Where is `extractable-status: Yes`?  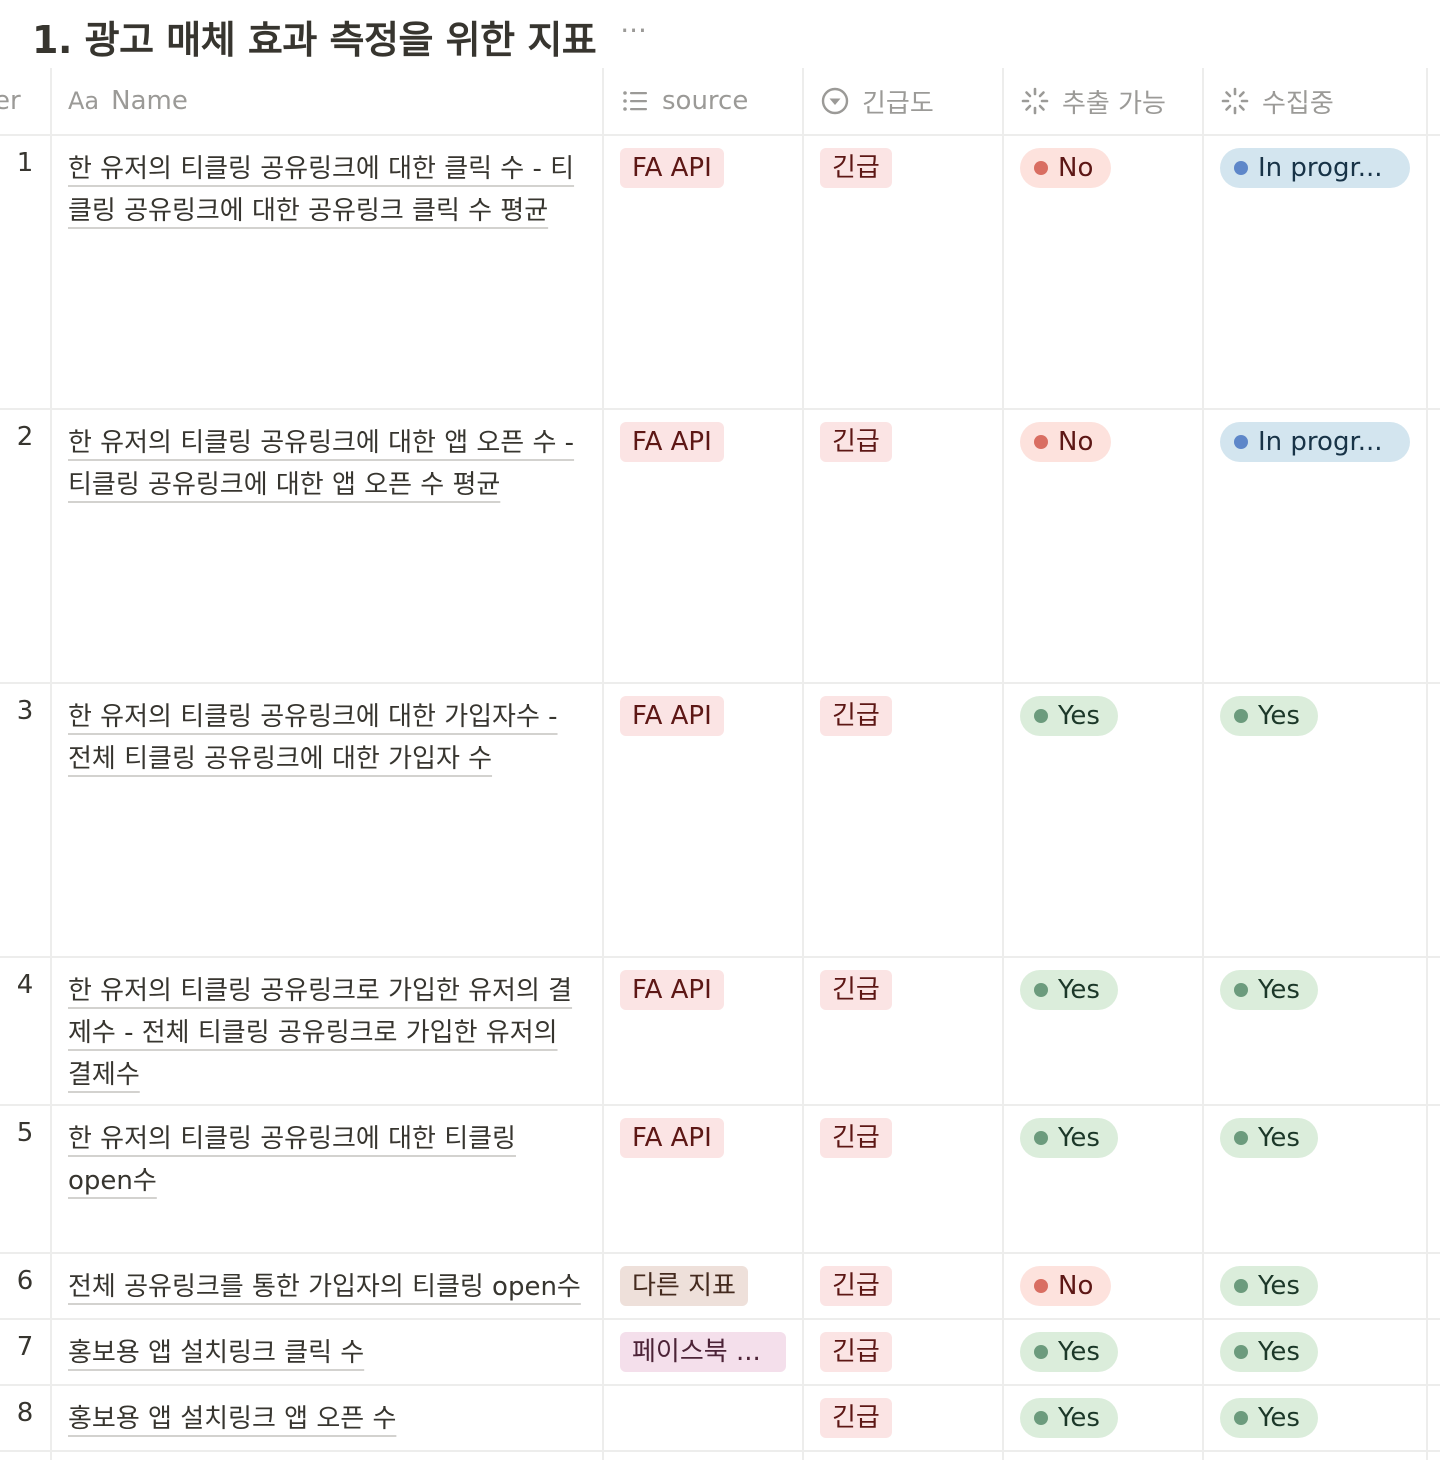
extractable-status: Yes is located at coordinates (1069, 1138).